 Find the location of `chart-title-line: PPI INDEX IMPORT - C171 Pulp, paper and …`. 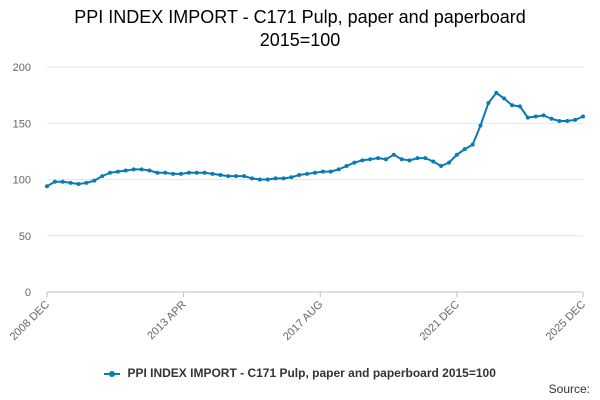

chart-title-line: PPI INDEX IMPORT - C171 Pulp, paper and … is located at coordinates (300, 17).